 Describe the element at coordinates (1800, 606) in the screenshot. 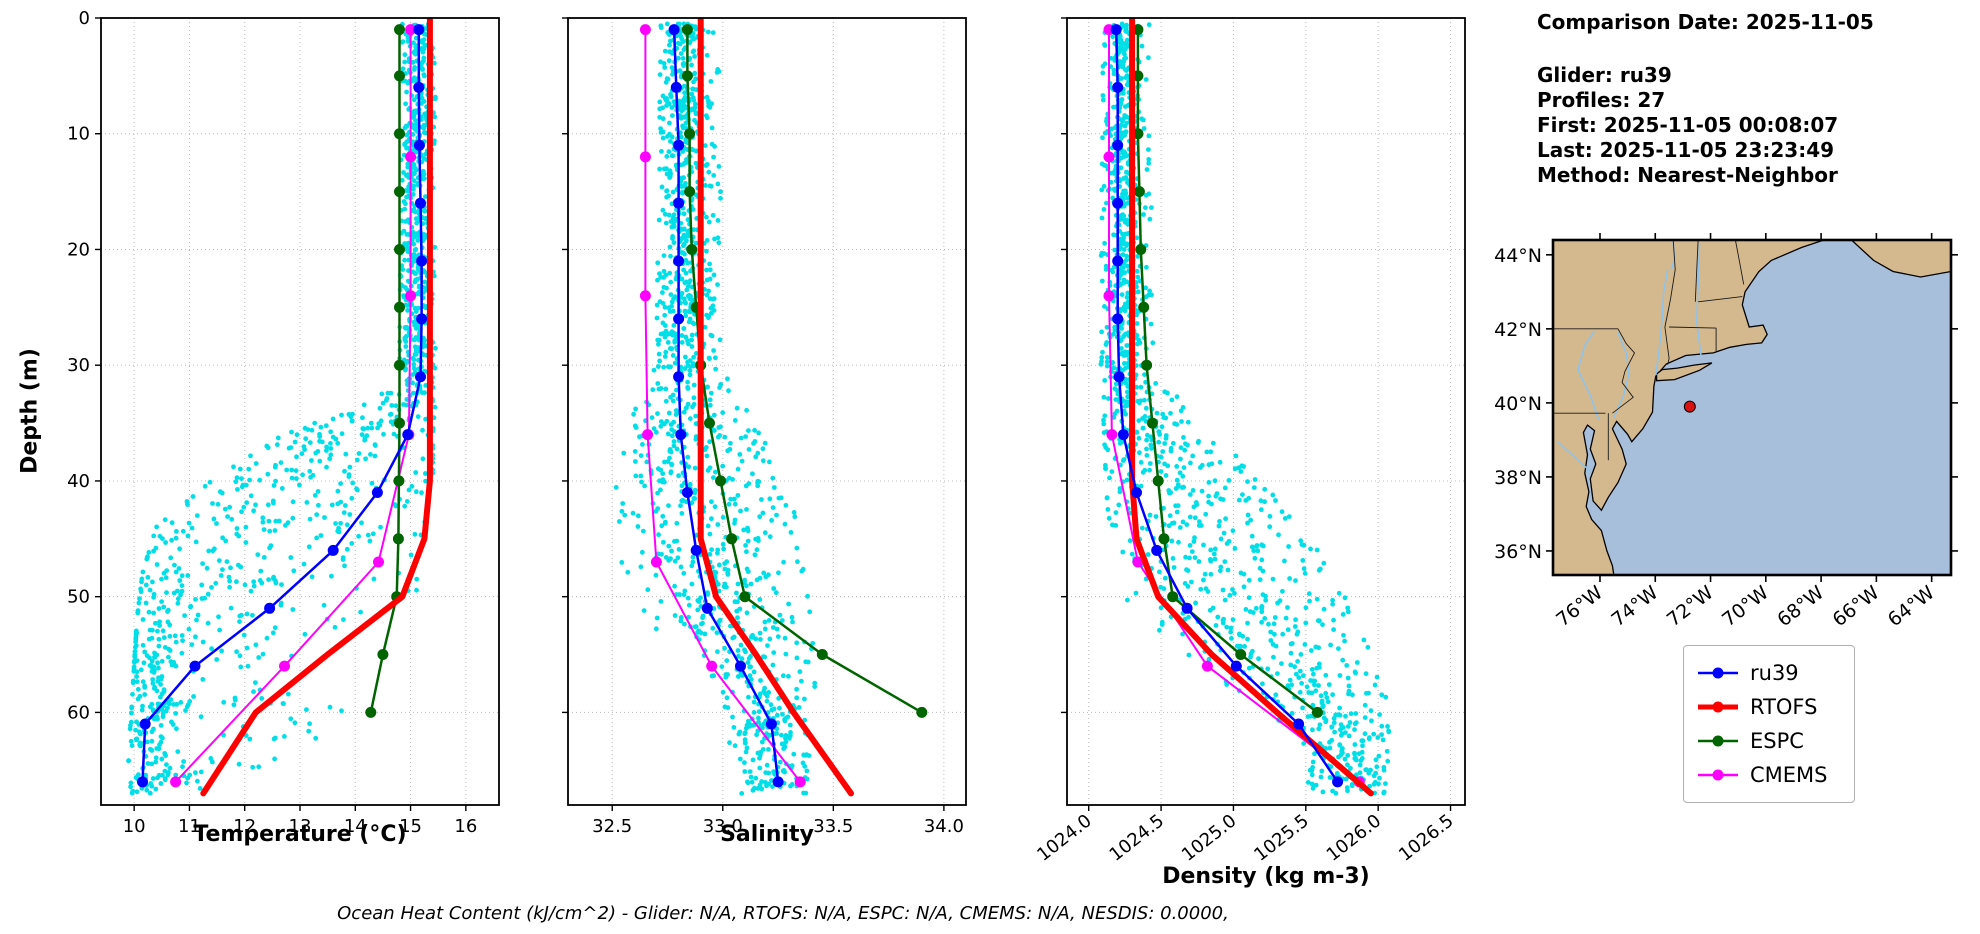

I see `svg-text: 68°W` at that location.